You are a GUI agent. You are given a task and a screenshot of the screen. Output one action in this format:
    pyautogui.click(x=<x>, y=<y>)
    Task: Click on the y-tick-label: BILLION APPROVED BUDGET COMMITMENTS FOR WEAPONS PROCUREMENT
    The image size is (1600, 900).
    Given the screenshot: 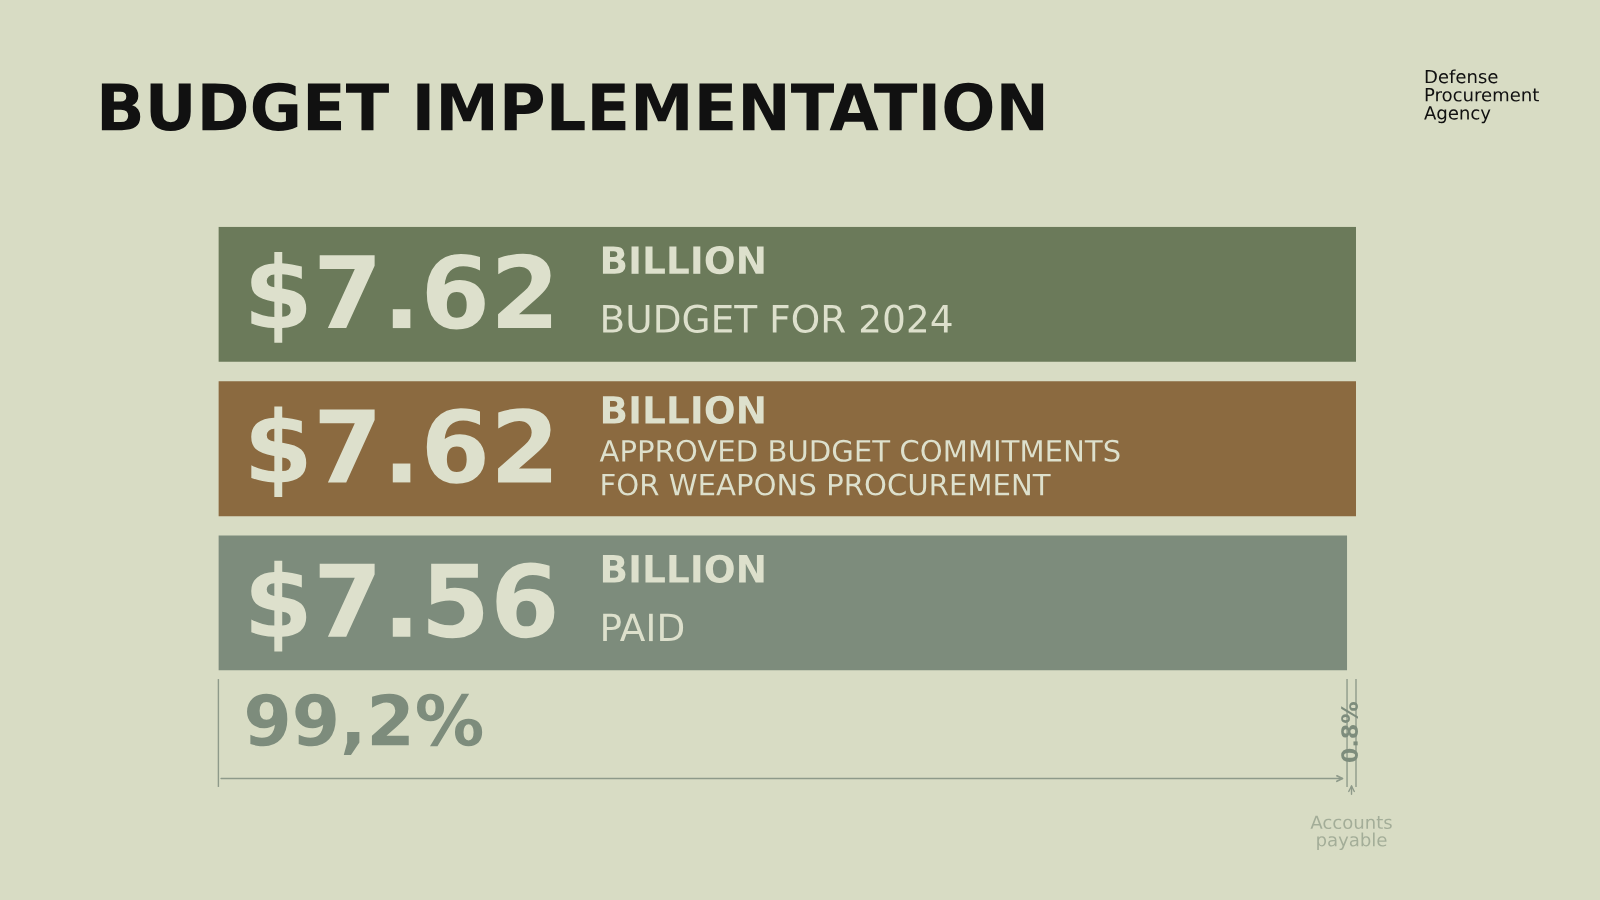 What is the action you would take?
    pyautogui.click(x=859, y=445)
    